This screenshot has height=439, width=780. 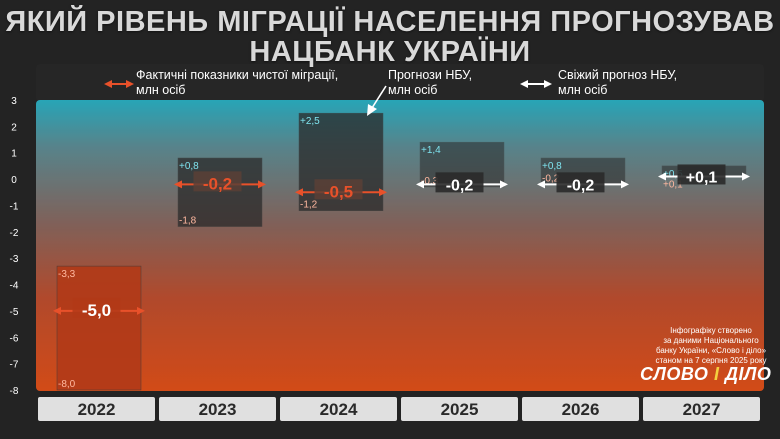 What do you see at coordinates (14, 233) in the screenshot?
I see `y-tick-label: -2` at bounding box center [14, 233].